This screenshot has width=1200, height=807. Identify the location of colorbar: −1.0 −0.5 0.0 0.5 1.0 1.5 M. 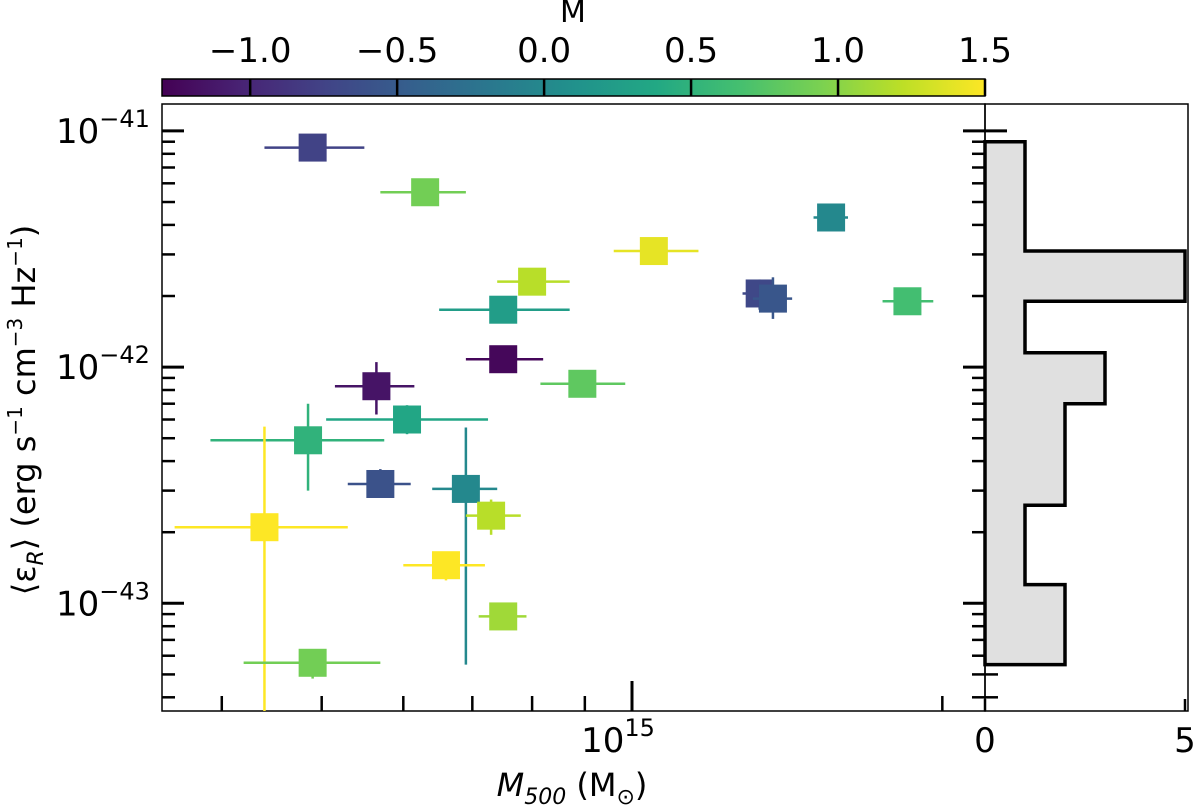
(586, 48).